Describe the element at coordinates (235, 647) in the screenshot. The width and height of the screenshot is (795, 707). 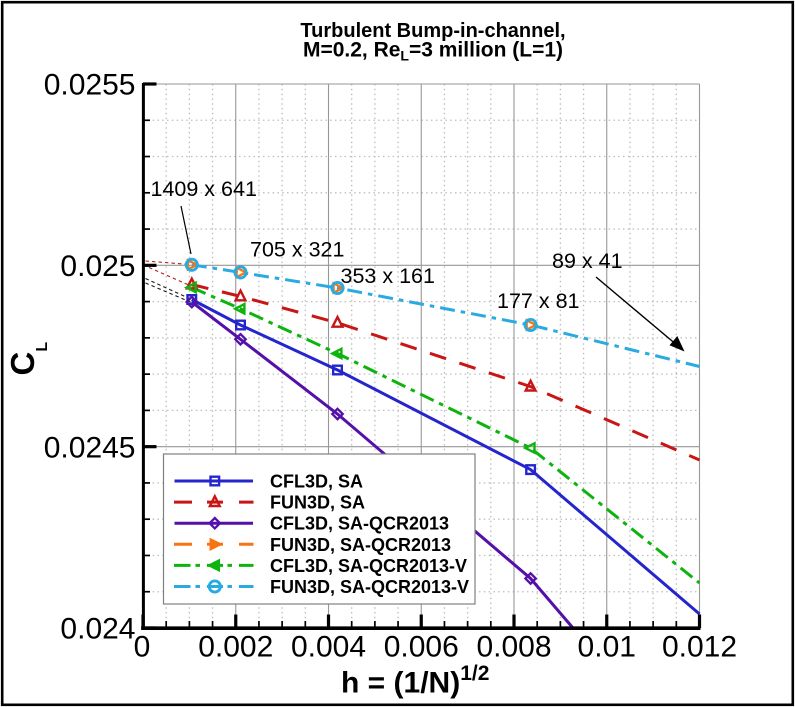
I see `svg-text: 0.002` at that location.